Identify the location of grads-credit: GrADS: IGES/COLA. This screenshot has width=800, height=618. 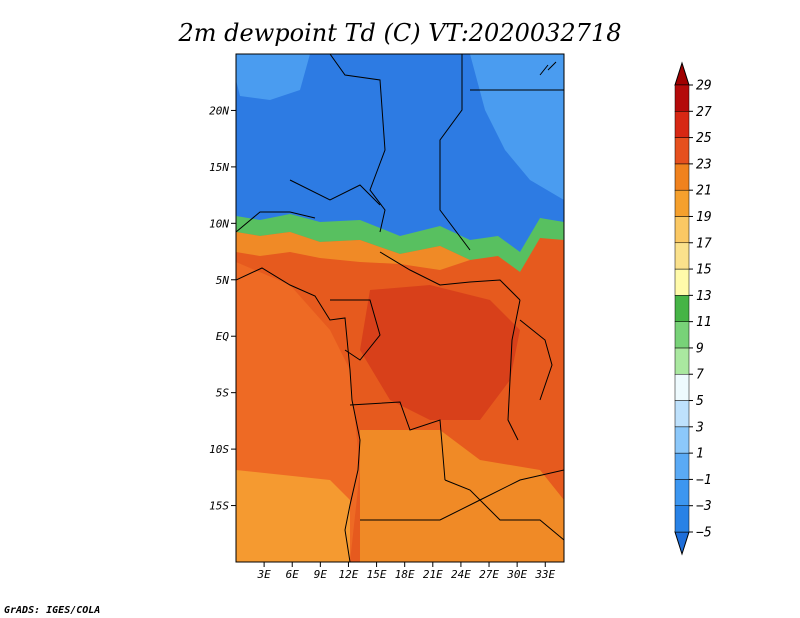
(52, 610).